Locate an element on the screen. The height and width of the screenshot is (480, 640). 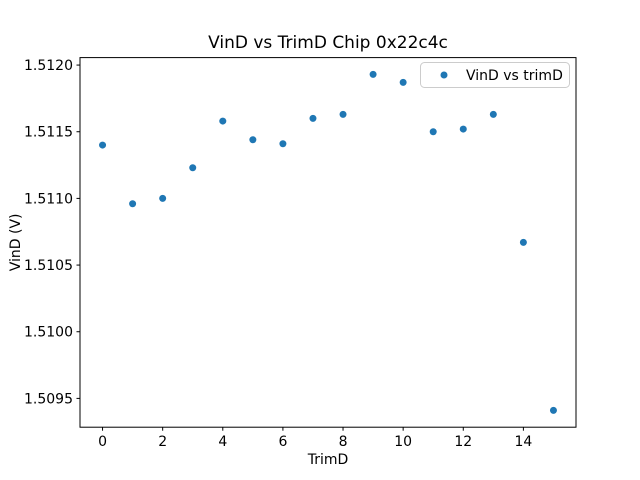
y-axis-label: VinD (V) is located at coordinates (16, 243).